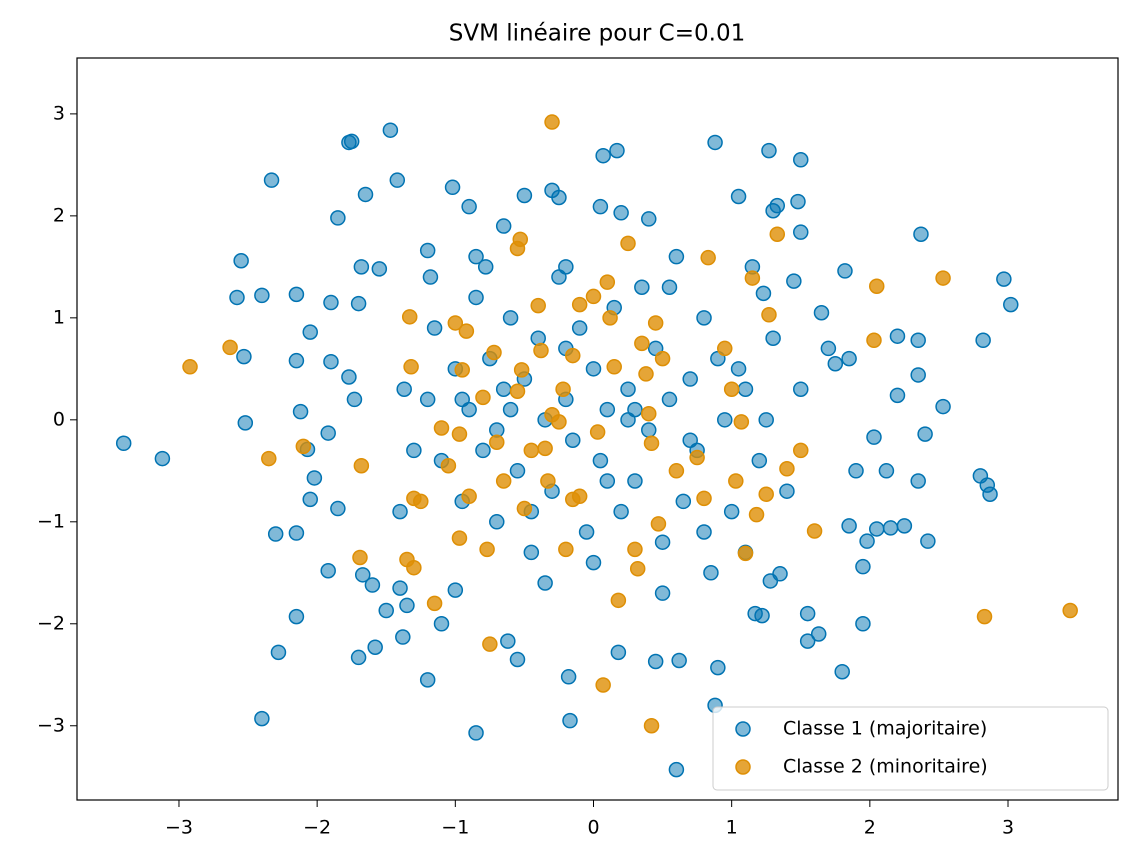 This screenshot has height=868, width=1138. Describe the element at coordinates (593, 828) in the screenshot. I see `x-tick-label: 0` at that location.